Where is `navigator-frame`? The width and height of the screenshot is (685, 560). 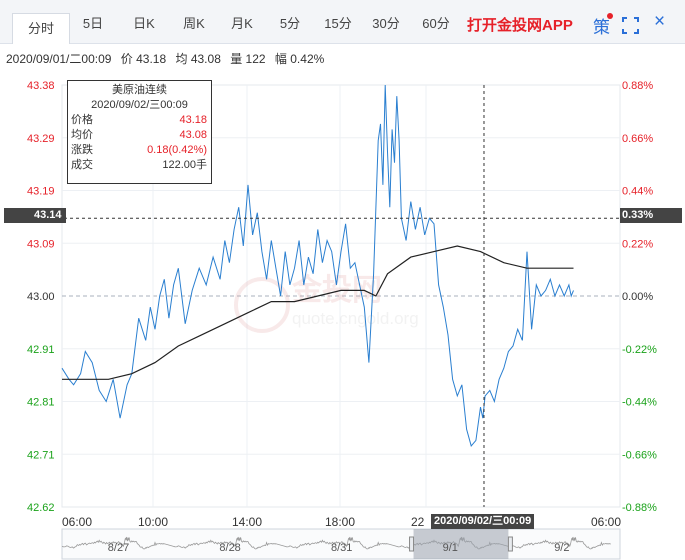 navigator-frame is located at coordinates (341, 544).